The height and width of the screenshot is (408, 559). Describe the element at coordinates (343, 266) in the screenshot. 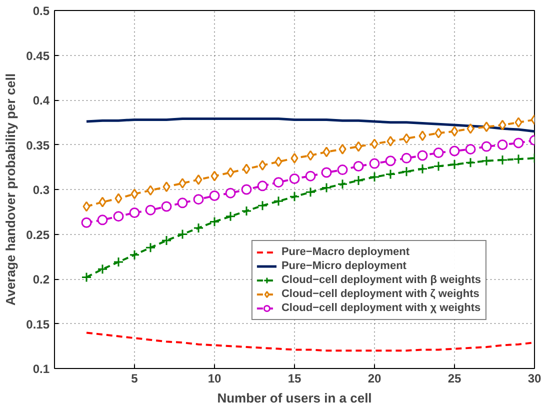

I see `legend-label: Pure−Micro deployment` at that location.